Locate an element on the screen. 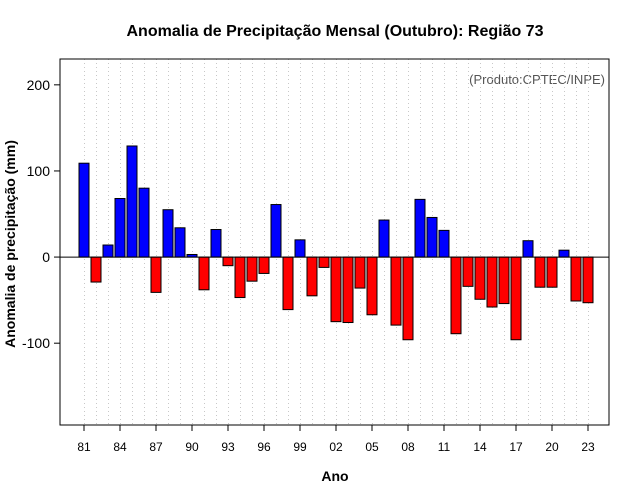 The width and height of the screenshot is (640, 500). x-tick-label: 81 is located at coordinates (84, 447).